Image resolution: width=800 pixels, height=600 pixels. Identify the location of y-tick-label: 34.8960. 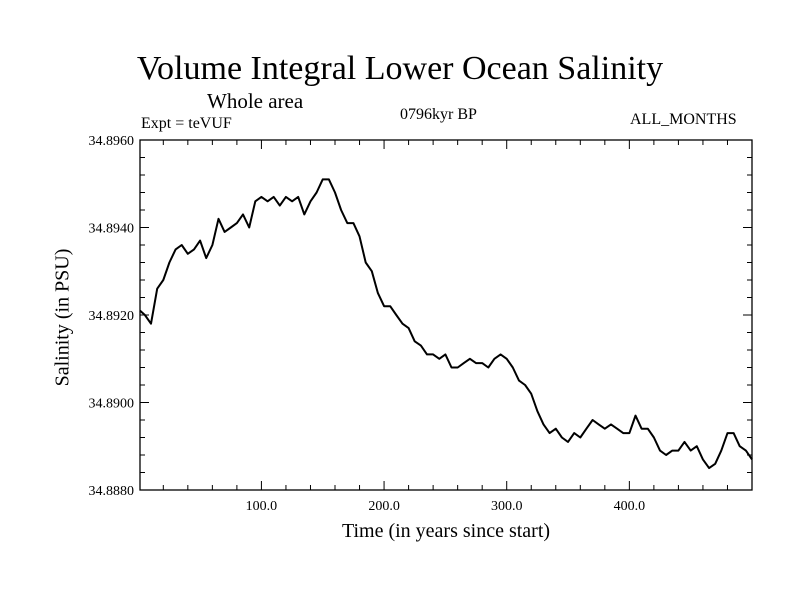
(112, 141).